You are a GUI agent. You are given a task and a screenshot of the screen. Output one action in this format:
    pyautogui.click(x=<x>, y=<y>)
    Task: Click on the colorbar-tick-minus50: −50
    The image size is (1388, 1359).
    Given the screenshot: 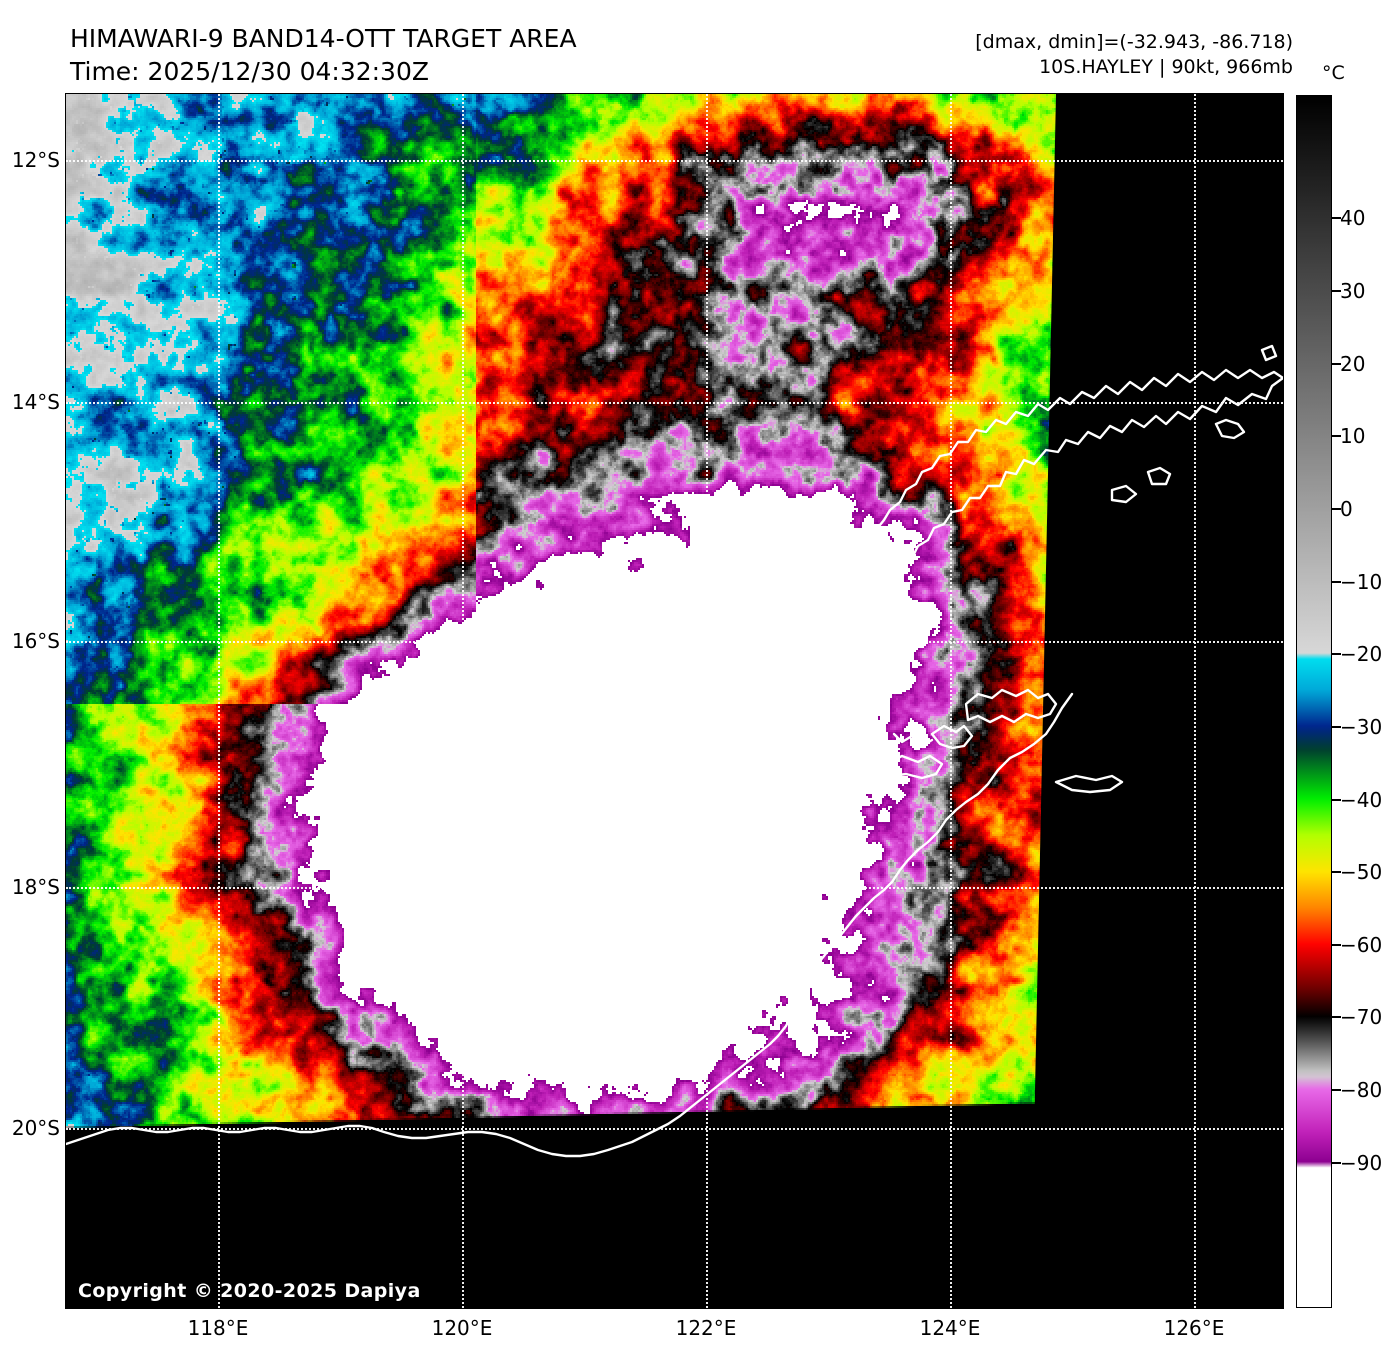 What is the action you would take?
    pyautogui.click(x=1361, y=872)
    